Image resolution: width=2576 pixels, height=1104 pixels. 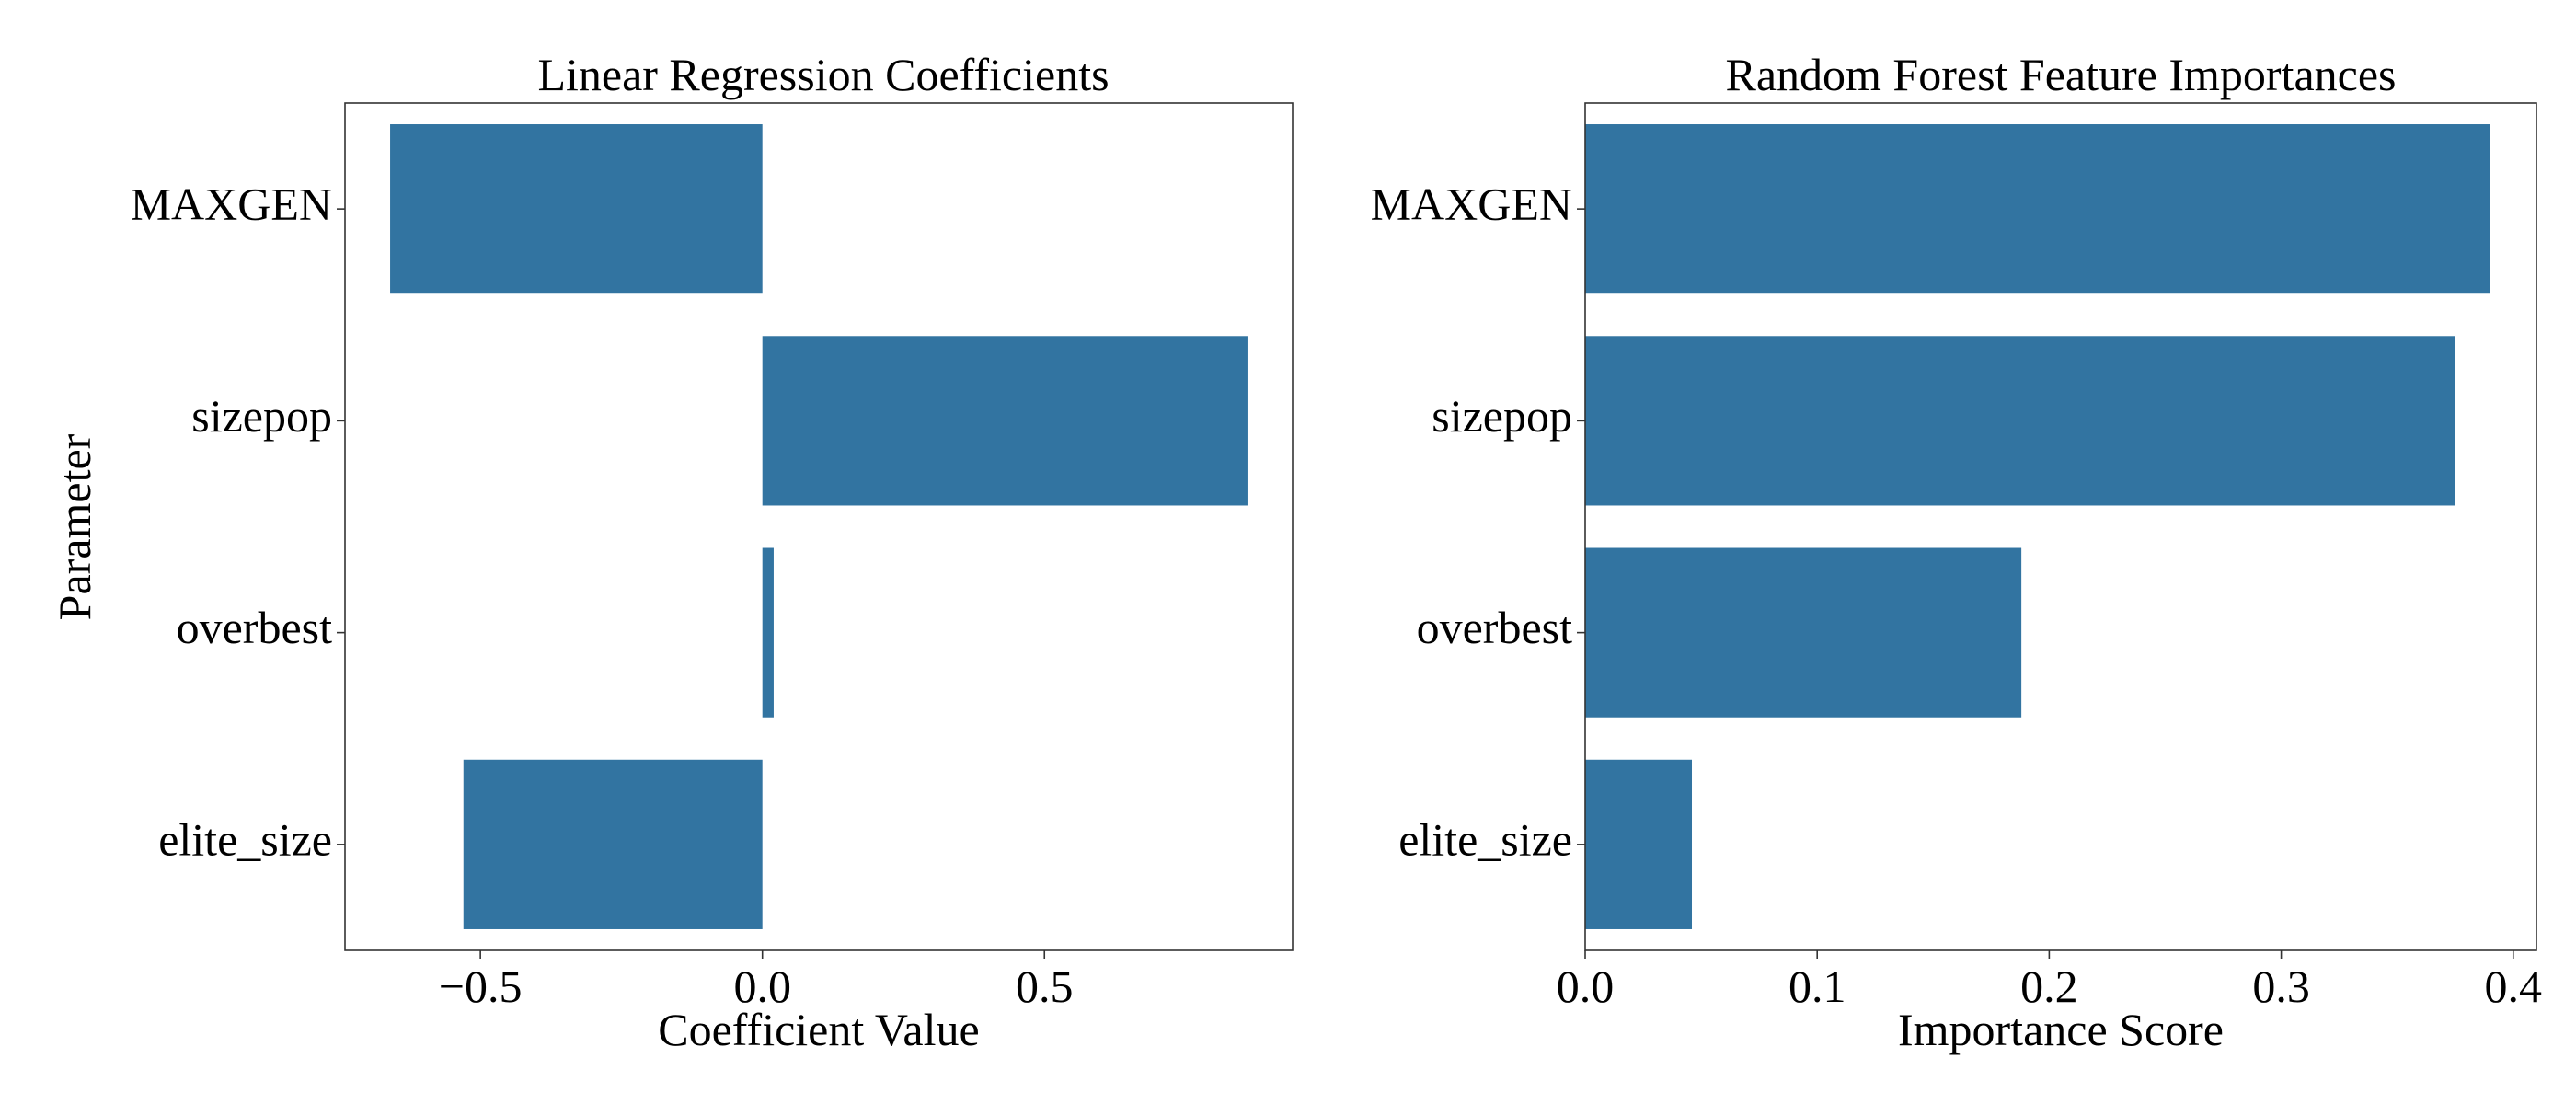 I want to click on x-ticks-group: −0.5 0.0 0.5, so click(x=756, y=981).